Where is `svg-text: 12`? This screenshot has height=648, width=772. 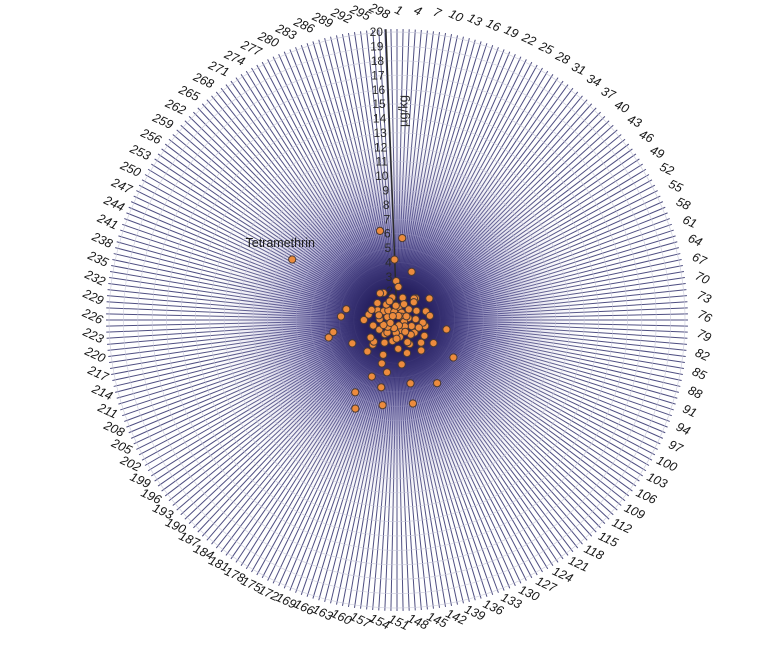
svg-text: 12 is located at coordinates (381, 147).